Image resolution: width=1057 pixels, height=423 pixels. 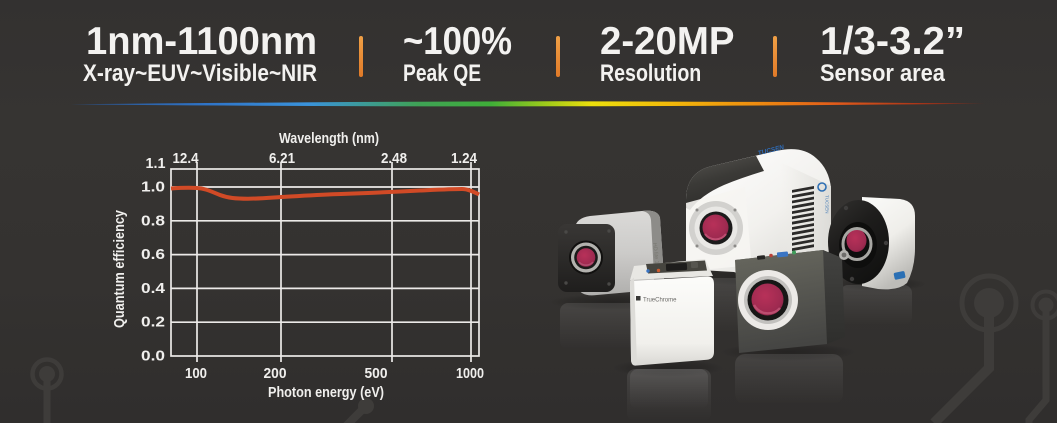 I want to click on svg-text: 12.4, so click(x=186, y=158).